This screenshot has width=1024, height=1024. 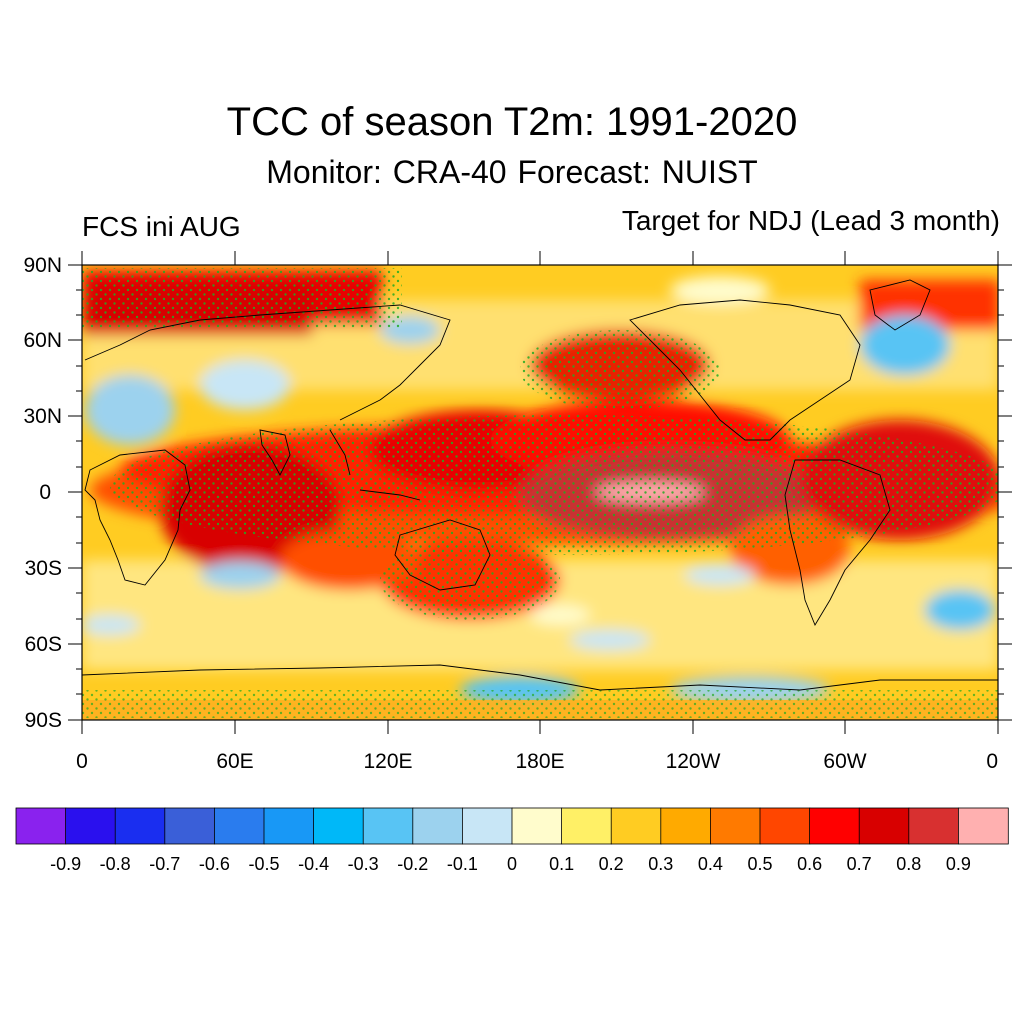 I want to click on lon-label-120w: 120W, so click(x=693, y=761).